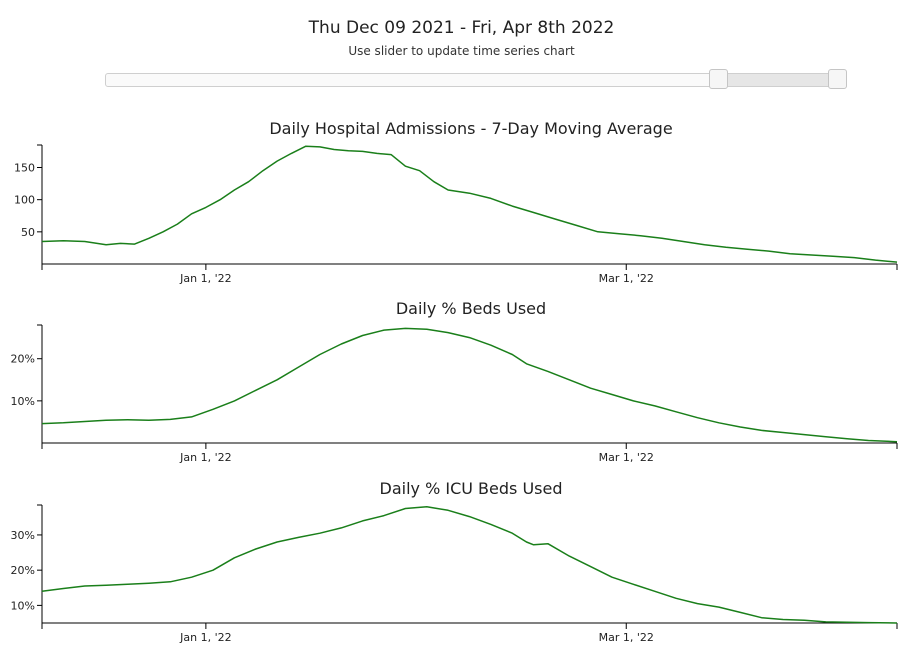 The image size is (923, 650). Describe the element at coordinates (471, 488) in the screenshot. I see `chart-title: Daily % ICU Beds Used` at that location.